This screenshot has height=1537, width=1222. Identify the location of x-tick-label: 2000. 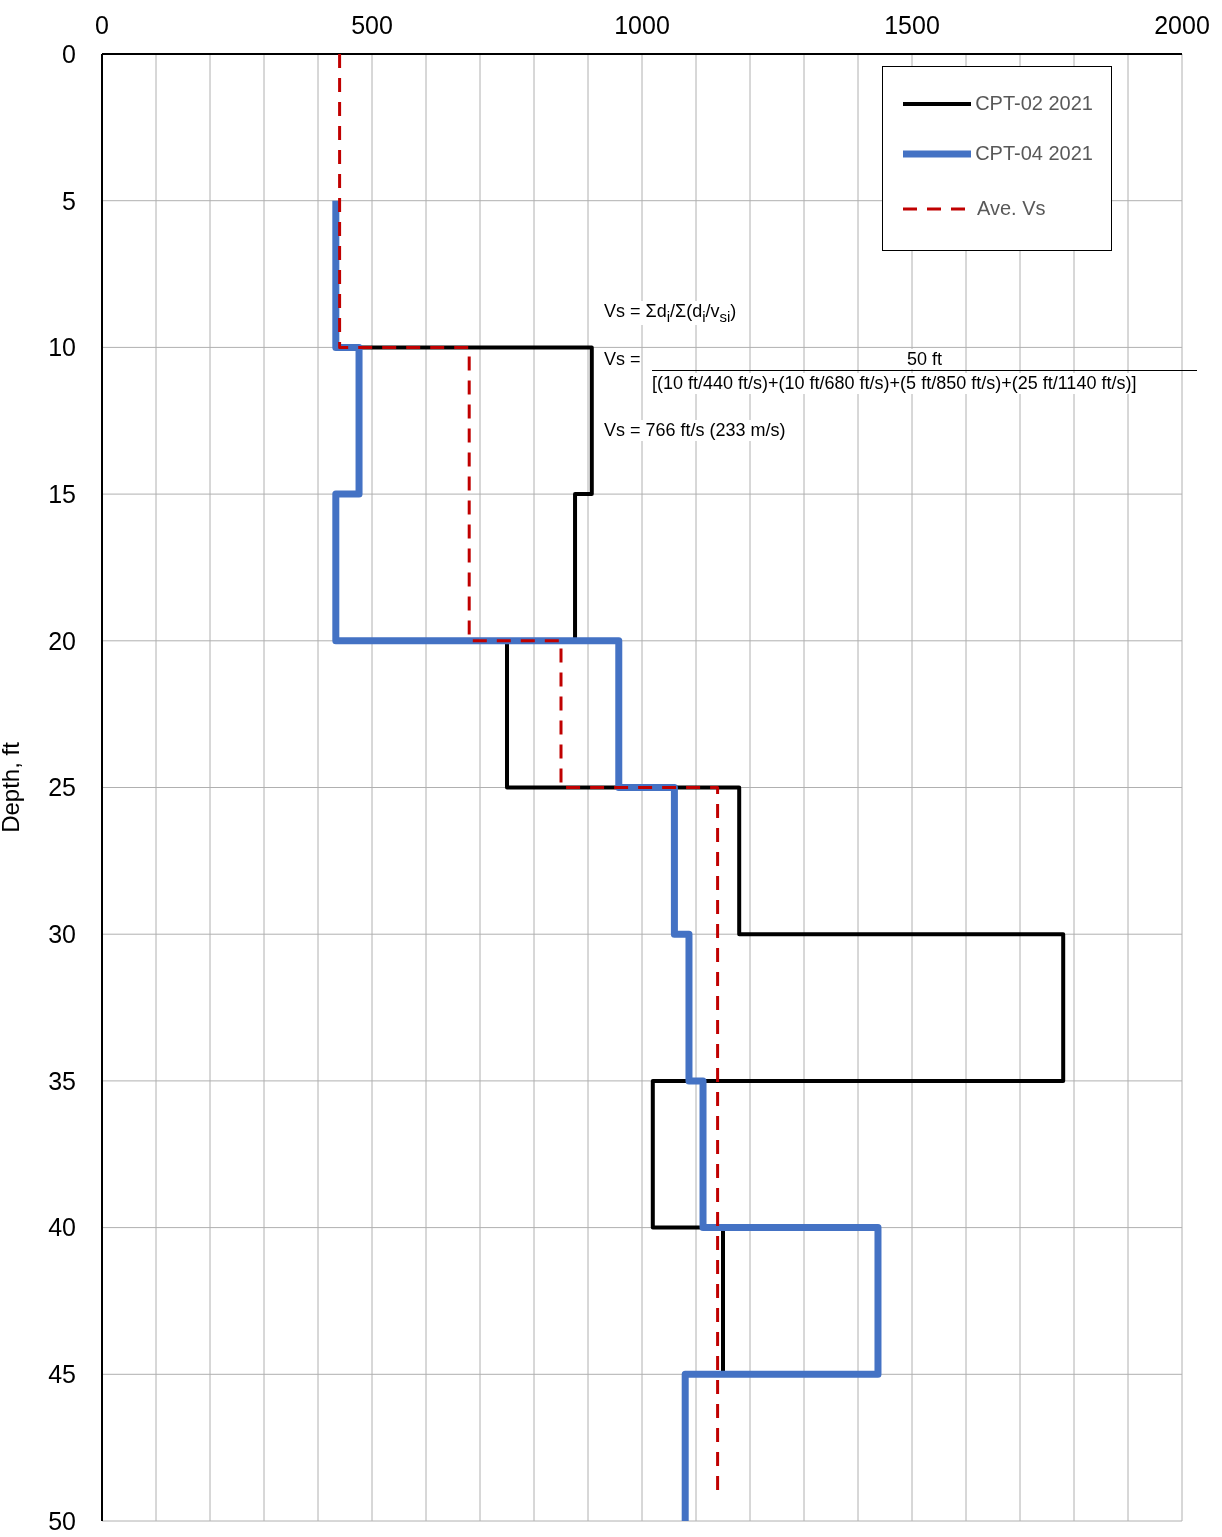
(1182, 25).